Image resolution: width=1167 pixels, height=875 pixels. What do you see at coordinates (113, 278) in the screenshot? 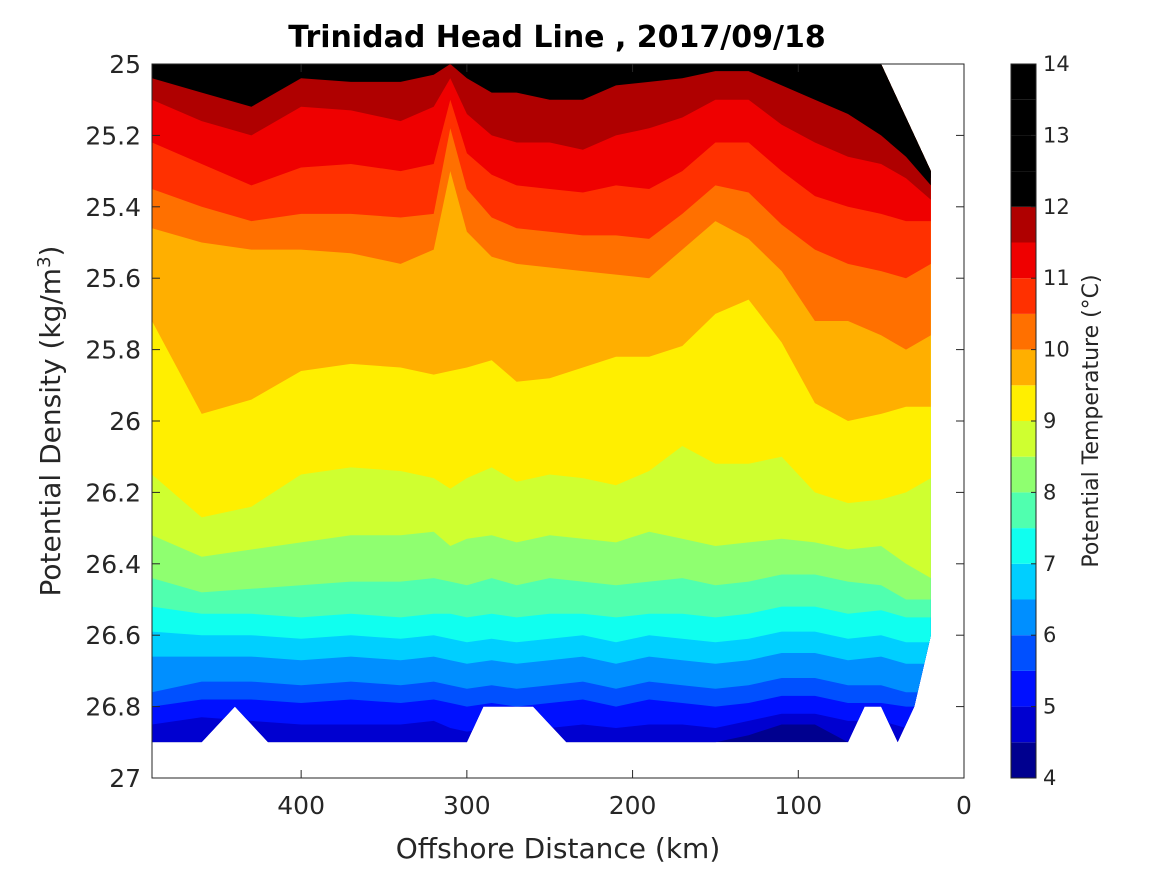
I see `y-tick-label: 25.6` at bounding box center [113, 278].